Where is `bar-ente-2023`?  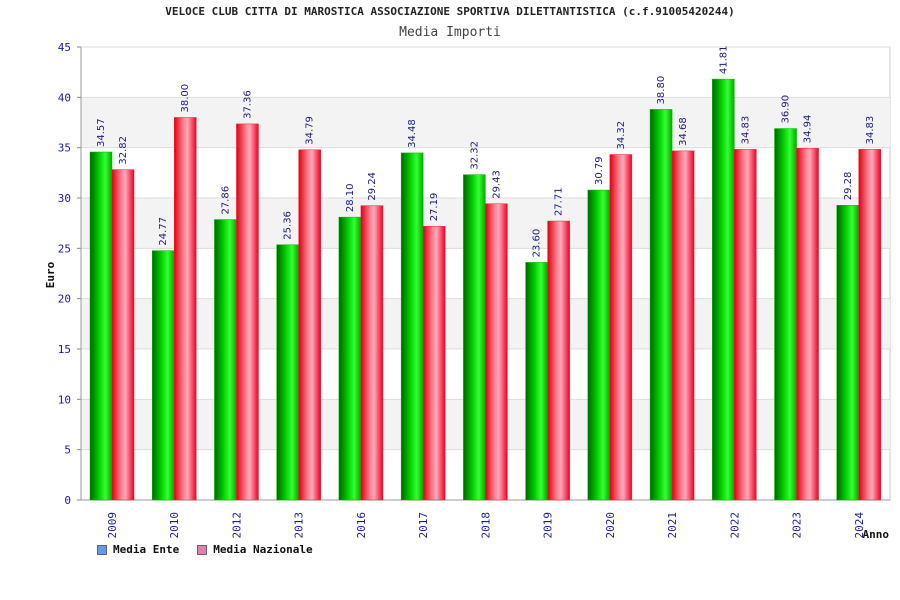 bar-ente-2023 is located at coordinates (785, 314).